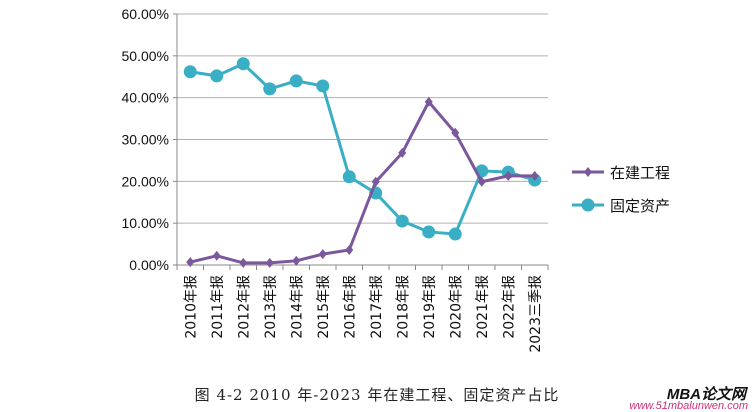  Describe the element at coordinates (244, 307) in the screenshot. I see `x-tick-label: 2012年报` at that location.